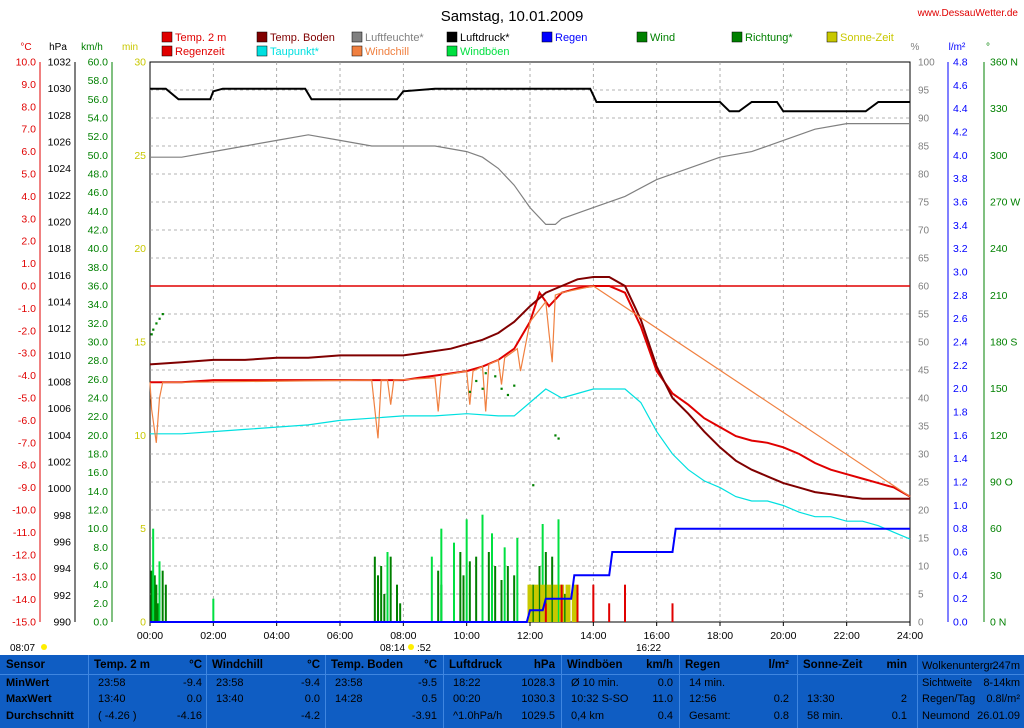  Describe the element at coordinates (478, 716) in the screenshot. I see `stats-time: ^1.0hPa/h` at that location.